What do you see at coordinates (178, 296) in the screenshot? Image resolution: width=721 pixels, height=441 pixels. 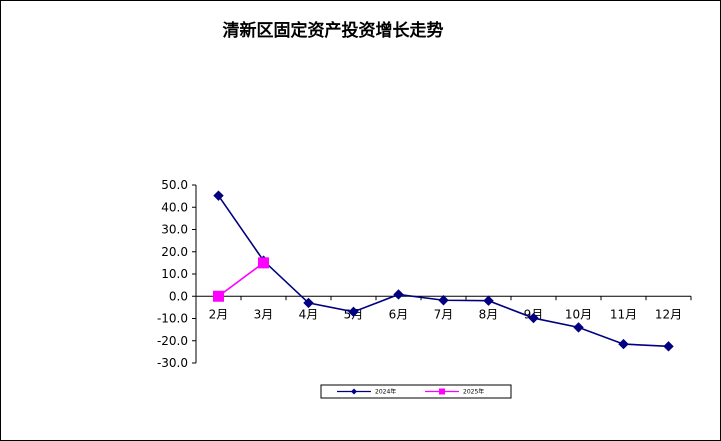 I see `y-tick-label: 0.0` at bounding box center [178, 296].